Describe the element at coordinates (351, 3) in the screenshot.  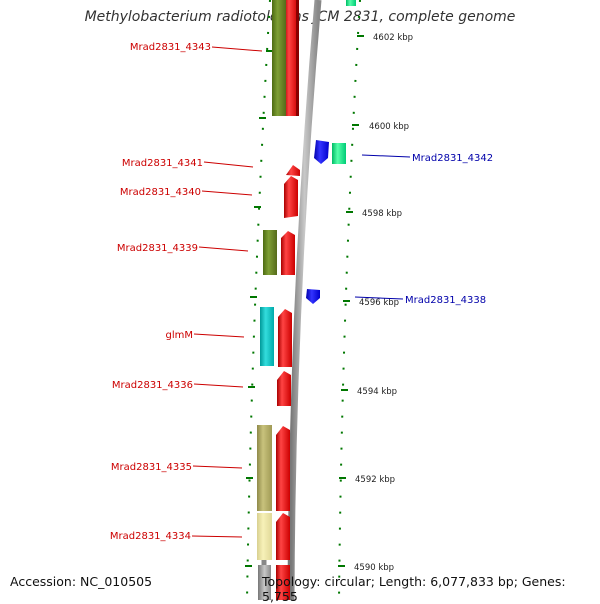
I see `gene-top-right-green` at that location.